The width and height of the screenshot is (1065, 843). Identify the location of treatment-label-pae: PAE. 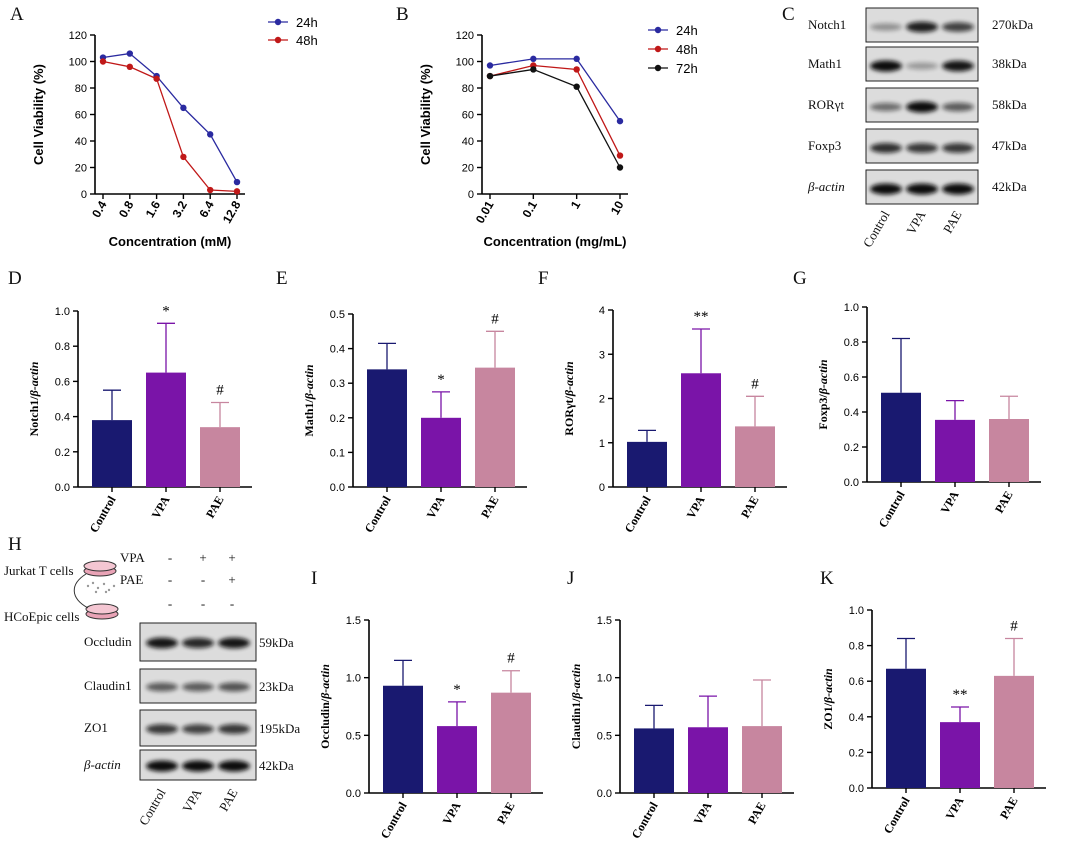
(131, 579).